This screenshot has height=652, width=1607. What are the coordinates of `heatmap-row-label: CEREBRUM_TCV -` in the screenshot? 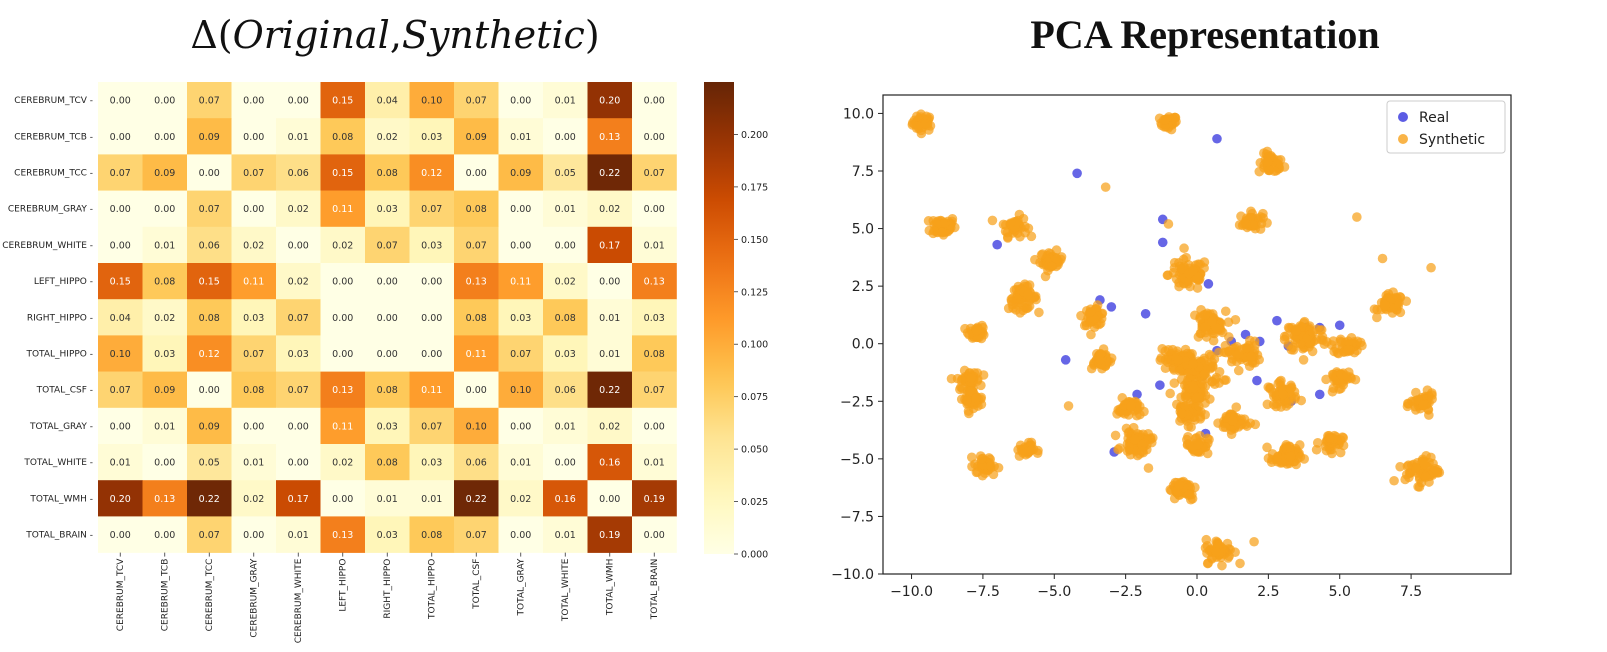 It's located at (53, 101).